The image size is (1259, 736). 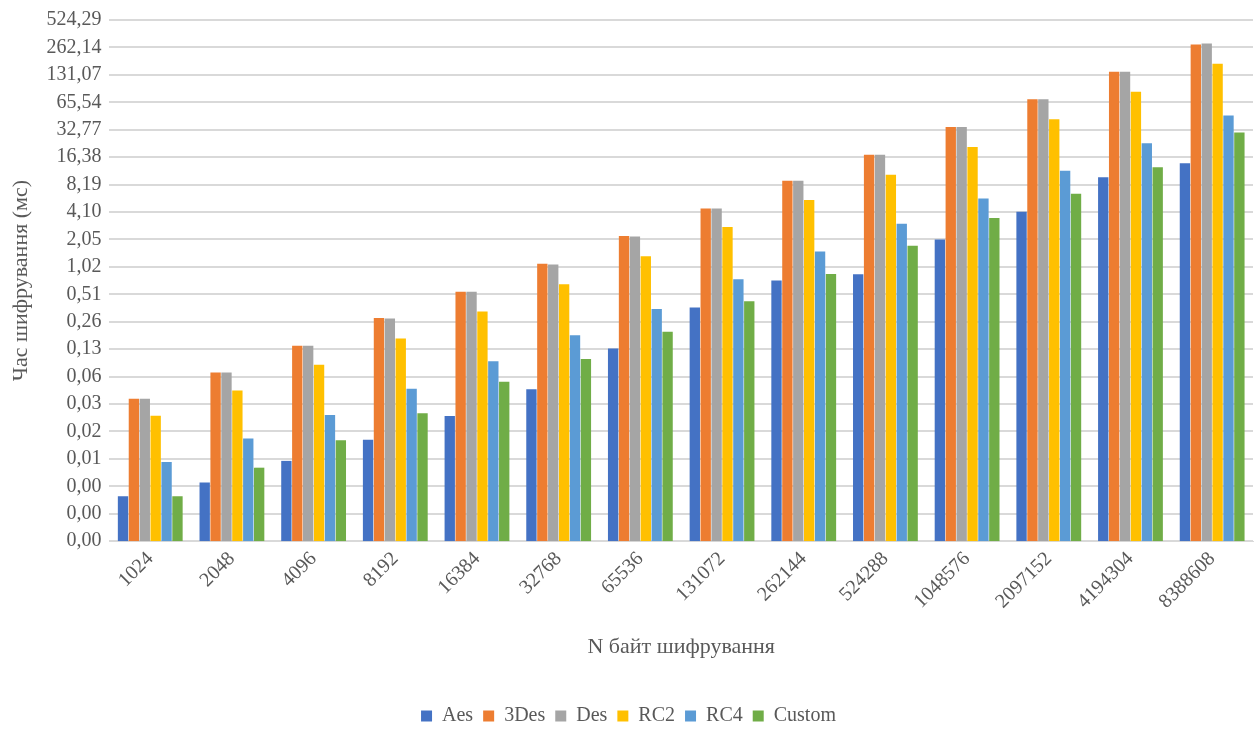 What do you see at coordinates (525, 714) in the screenshot?
I see `legend-label: 3Des` at bounding box center [525, 714].